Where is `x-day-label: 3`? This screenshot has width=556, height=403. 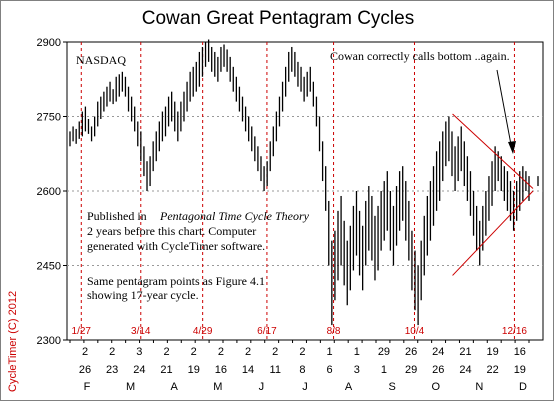 x-day-label: 3 is located at coordinates (139, 352).